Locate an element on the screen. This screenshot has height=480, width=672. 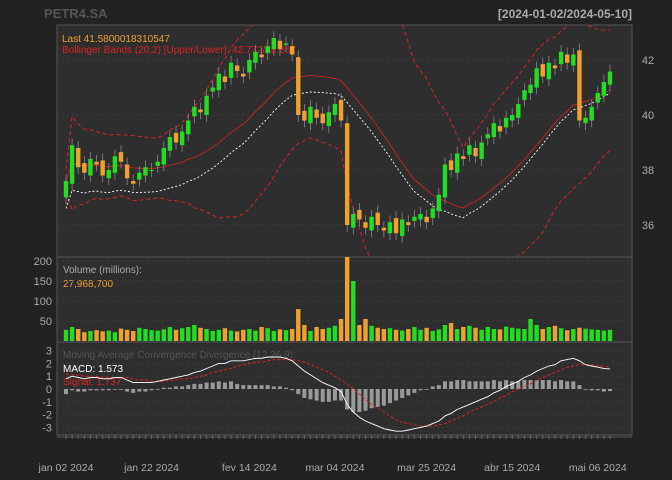
price-tick-label: 40 is located at coordinates (648, 116).